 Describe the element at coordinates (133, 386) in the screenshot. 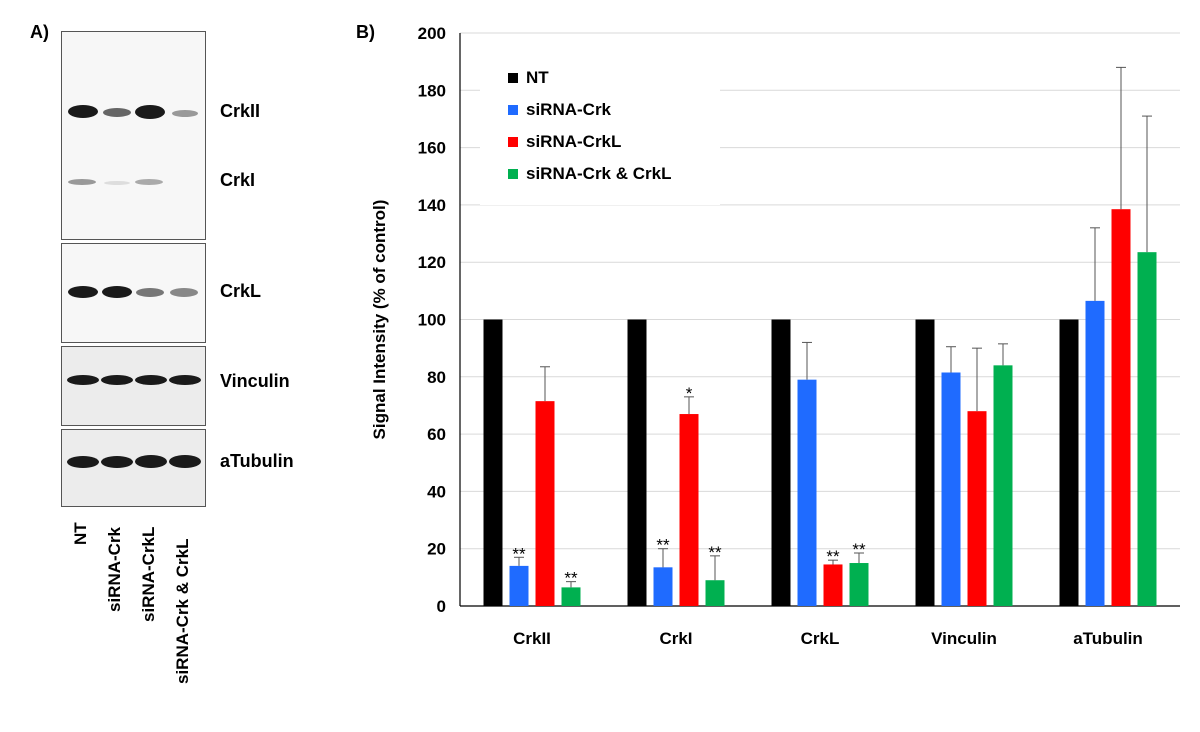

I see `blot-vinculin` at that location.